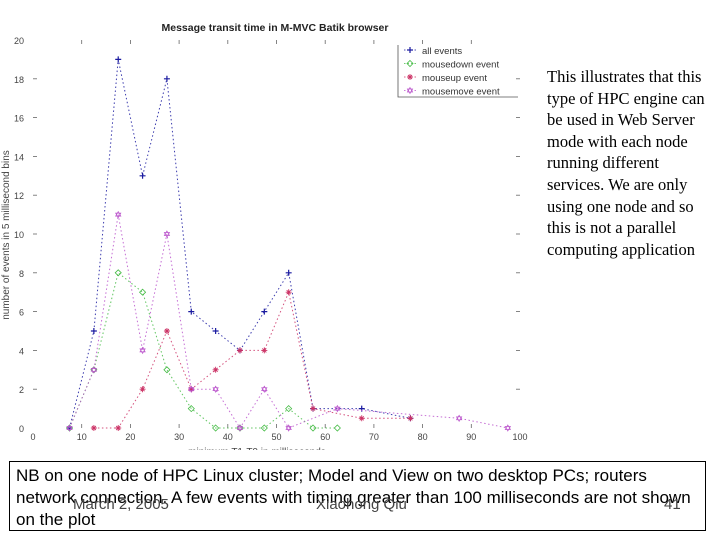  Describe the element at coordinates (21, 351) in the screenshot. I see `svg-text: 4` at that location.